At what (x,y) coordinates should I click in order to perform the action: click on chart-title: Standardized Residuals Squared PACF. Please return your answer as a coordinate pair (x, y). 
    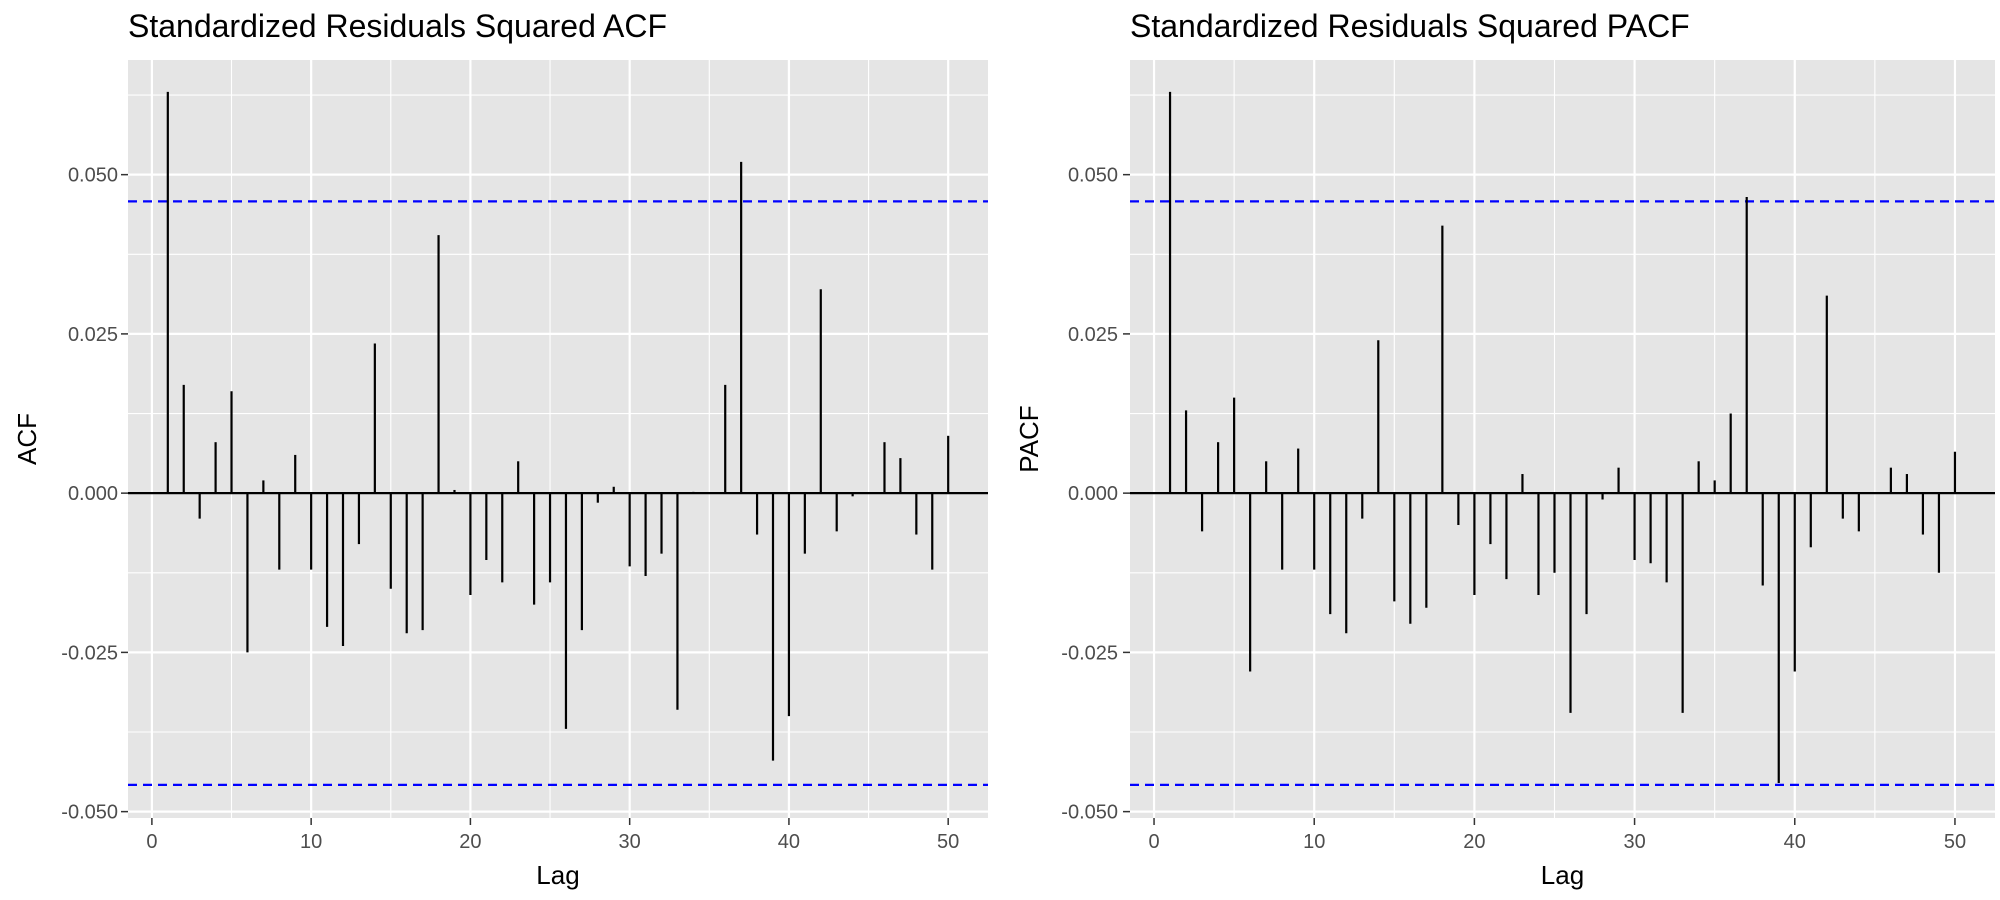
    Looking at the image, I should click on (1410, 26).